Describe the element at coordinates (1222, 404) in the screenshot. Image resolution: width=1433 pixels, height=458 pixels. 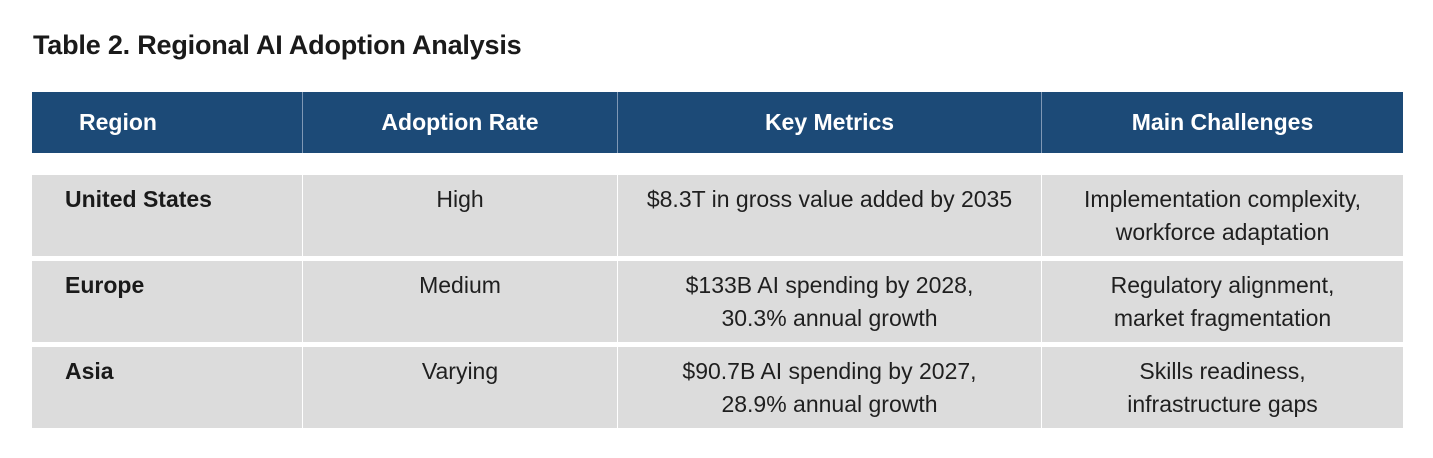
I see `main-challenges-line: infrastructure gaps` at that location.